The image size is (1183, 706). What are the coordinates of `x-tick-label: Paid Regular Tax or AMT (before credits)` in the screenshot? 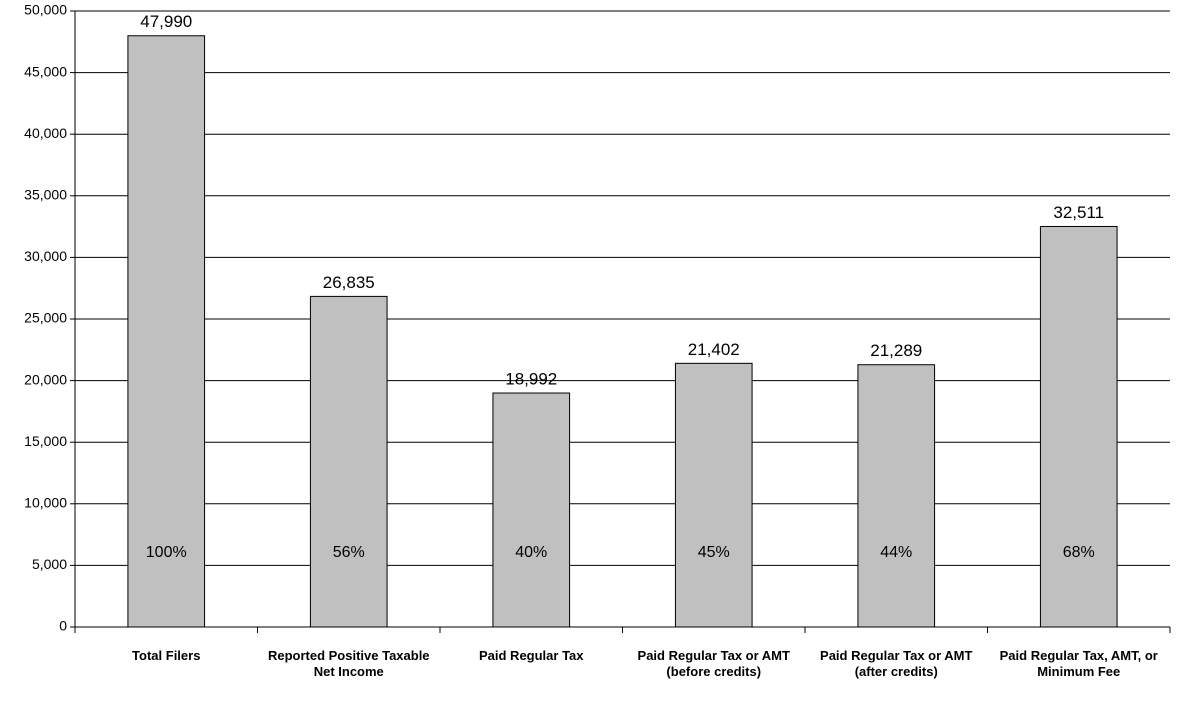 It's located at (713, 663).